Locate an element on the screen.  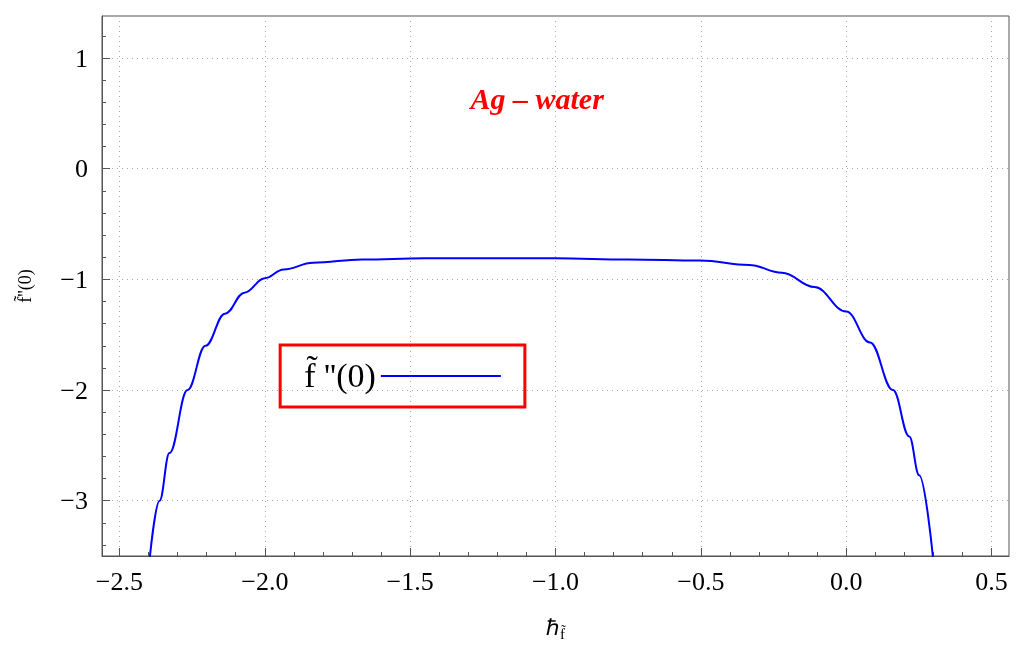
x-tick-label: 0.0 is located at coordinates (846, 581).